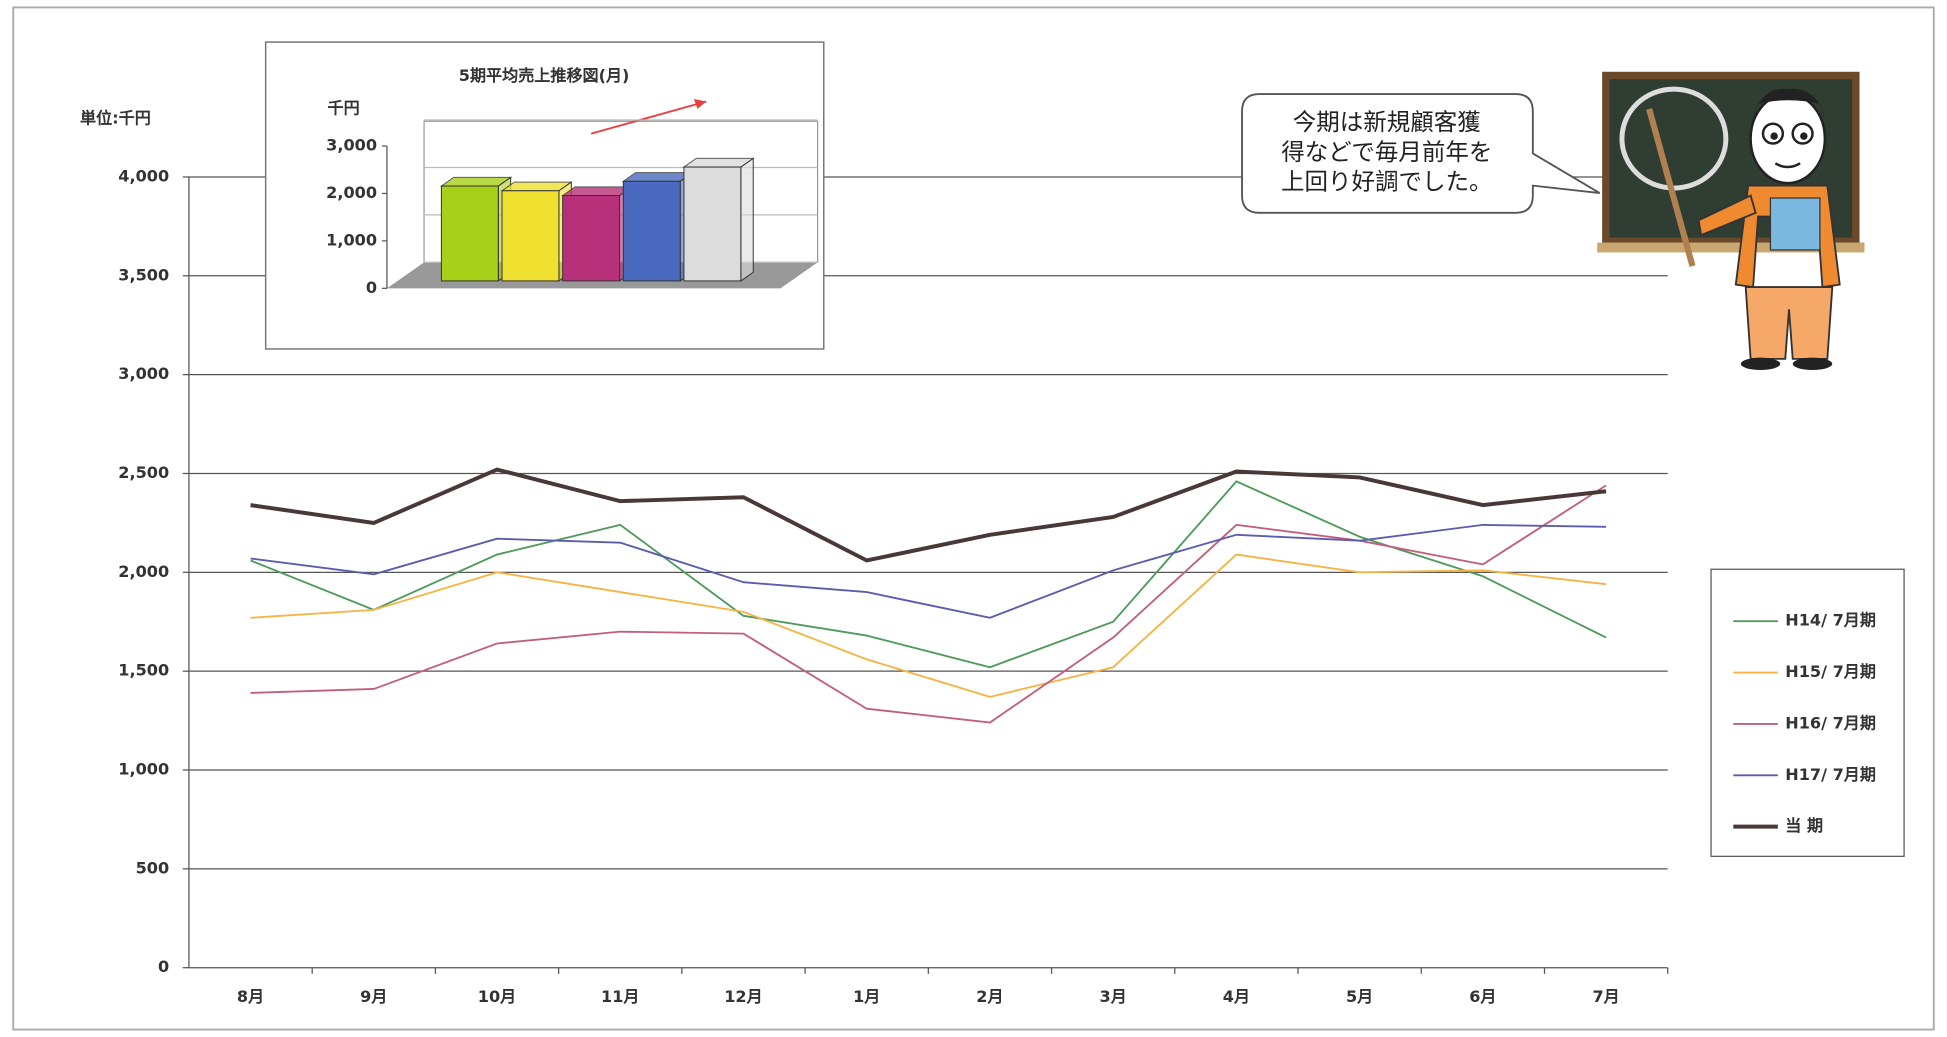  What do you see at coordinates (1236, 996) in the screenshot?
I see `x-tick-label: 4月` at bounding box center [1236, 996].